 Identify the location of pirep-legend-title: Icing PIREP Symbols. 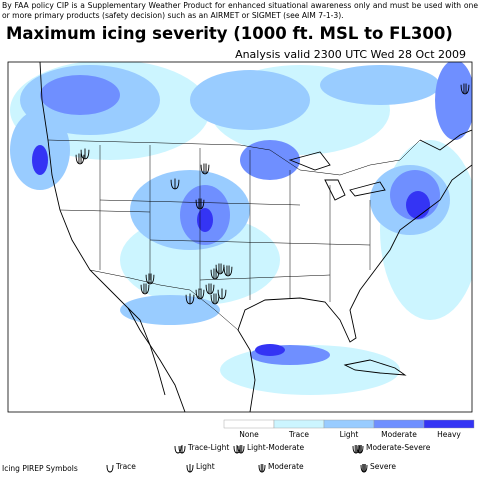
(40, 468).